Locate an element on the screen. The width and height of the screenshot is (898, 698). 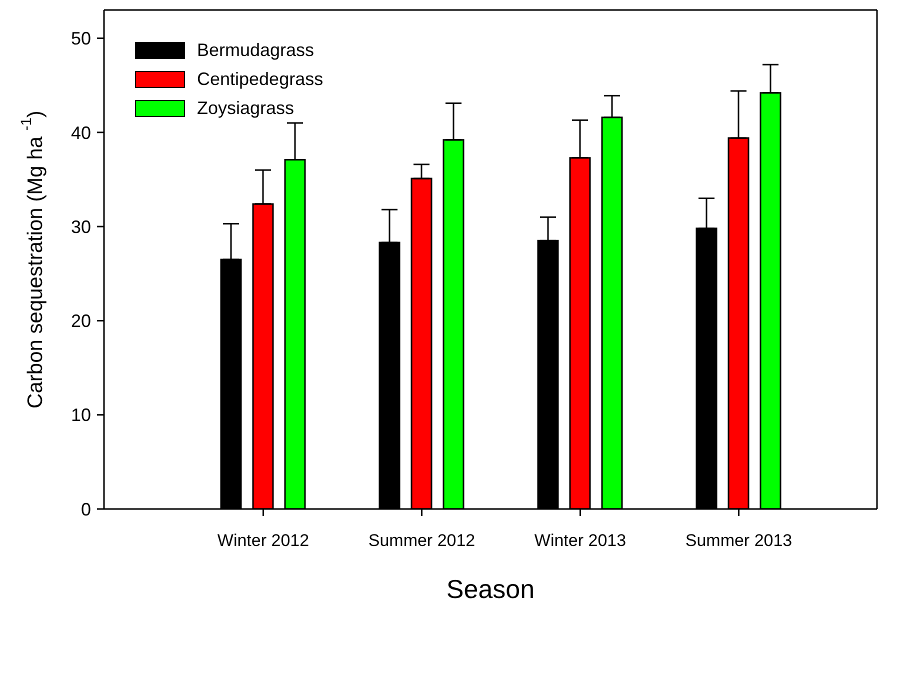
y-tick-label: 10 is located at coordinates (80, 415).